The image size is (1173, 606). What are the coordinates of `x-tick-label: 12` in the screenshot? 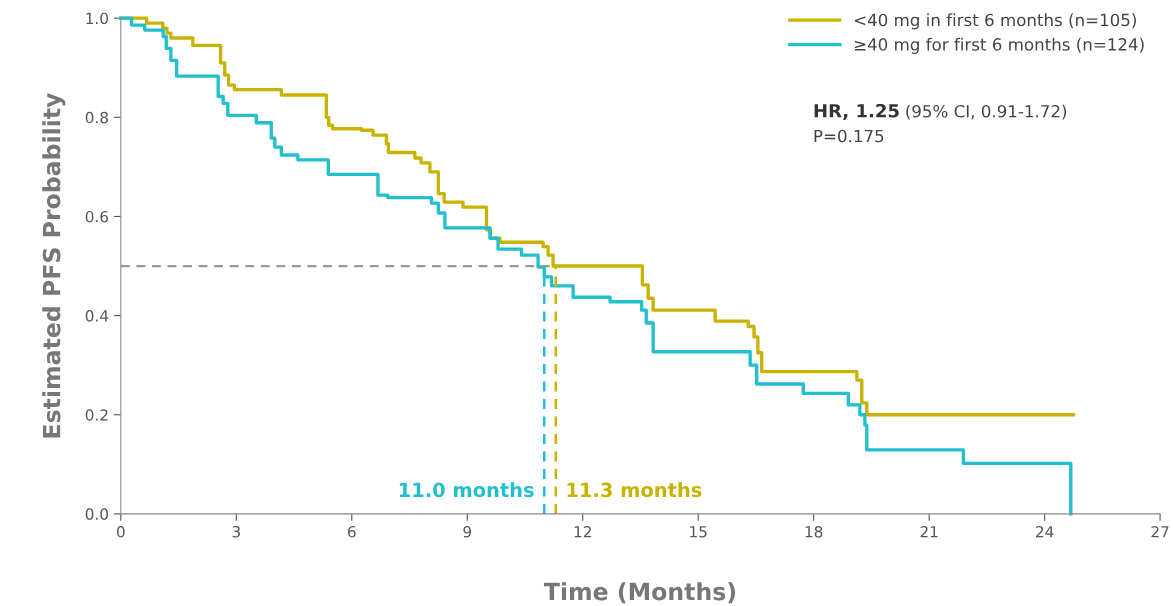 It's located at (582, 531).